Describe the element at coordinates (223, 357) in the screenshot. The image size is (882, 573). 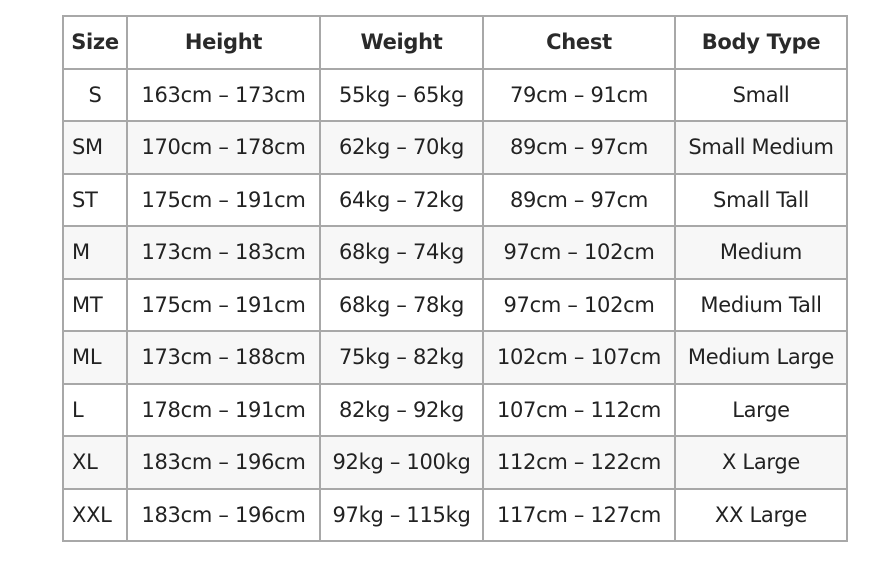
I see `cell-height: 173cm – 188cm` at that location.